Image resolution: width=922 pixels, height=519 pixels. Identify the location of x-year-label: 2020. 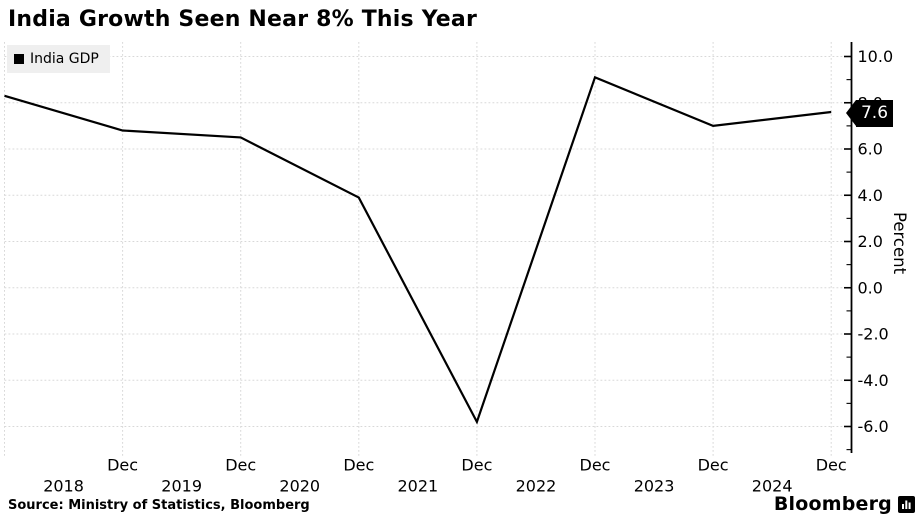
(299, 486).